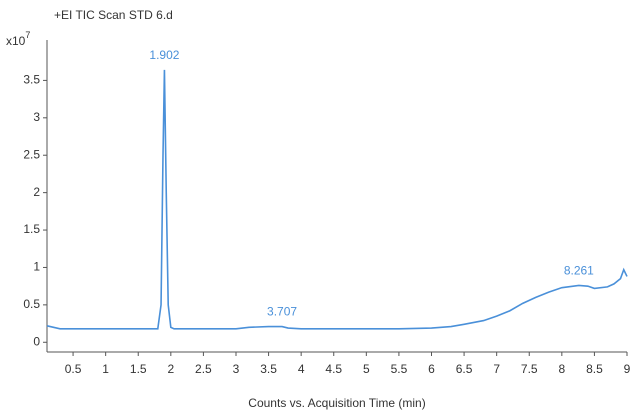 Image resolution: width=630 pixels, height=414 pixels. I want to click on x-tick-label: 1.5, so click(138, 369).